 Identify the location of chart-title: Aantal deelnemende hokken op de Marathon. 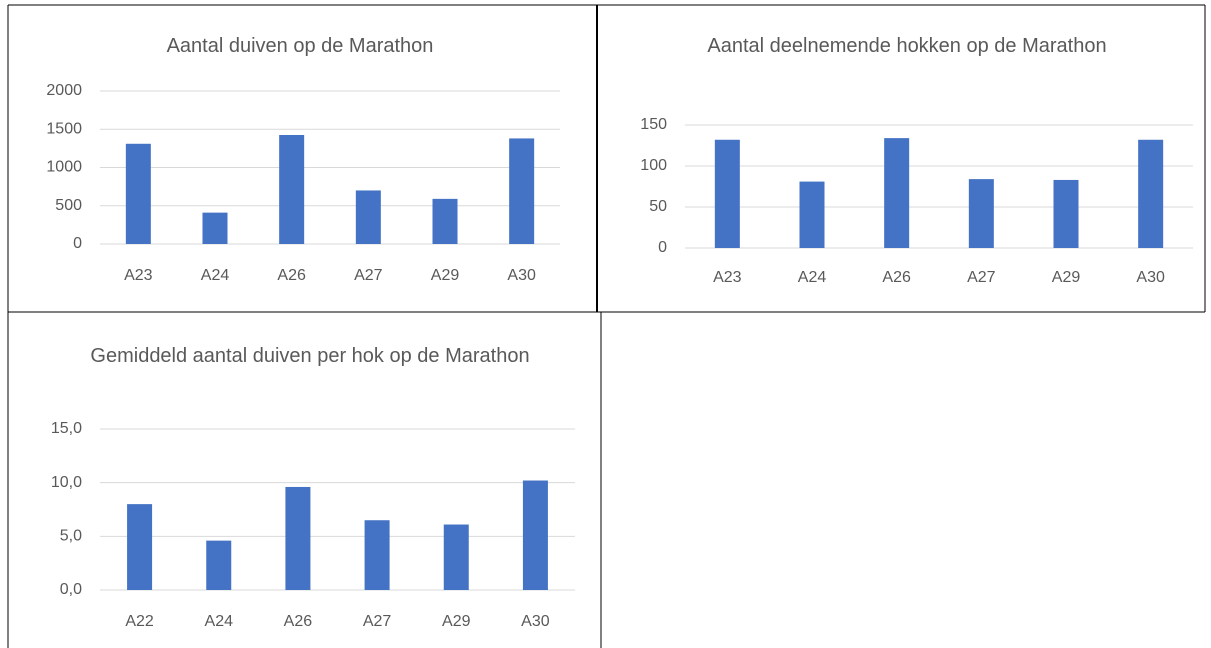
(907, 46).